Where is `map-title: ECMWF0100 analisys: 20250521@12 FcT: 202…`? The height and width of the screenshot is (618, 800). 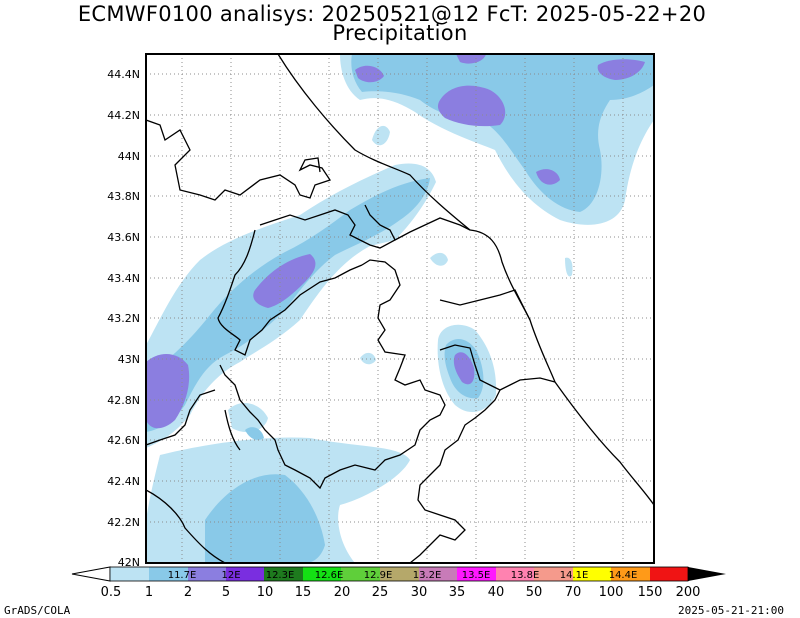 map-title: ECMWF0100 analisys: 20250521@12 FcT: 202… is located at coordinates (392, 14).